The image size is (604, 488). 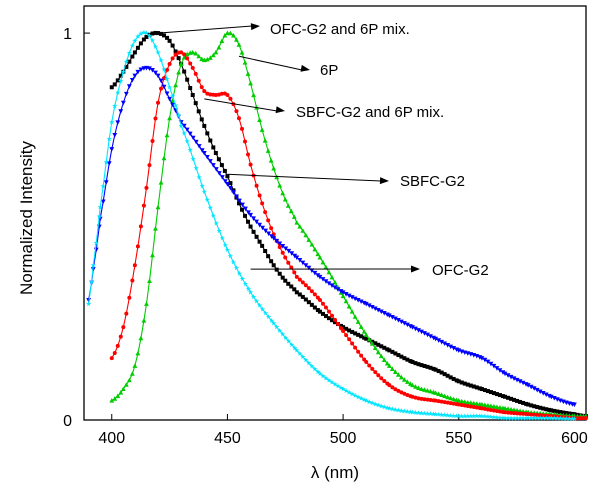 What do you see at coordinates (270, 63) in the screenshot?
I see `annotation-arrow` at bounding box center [270, 63].